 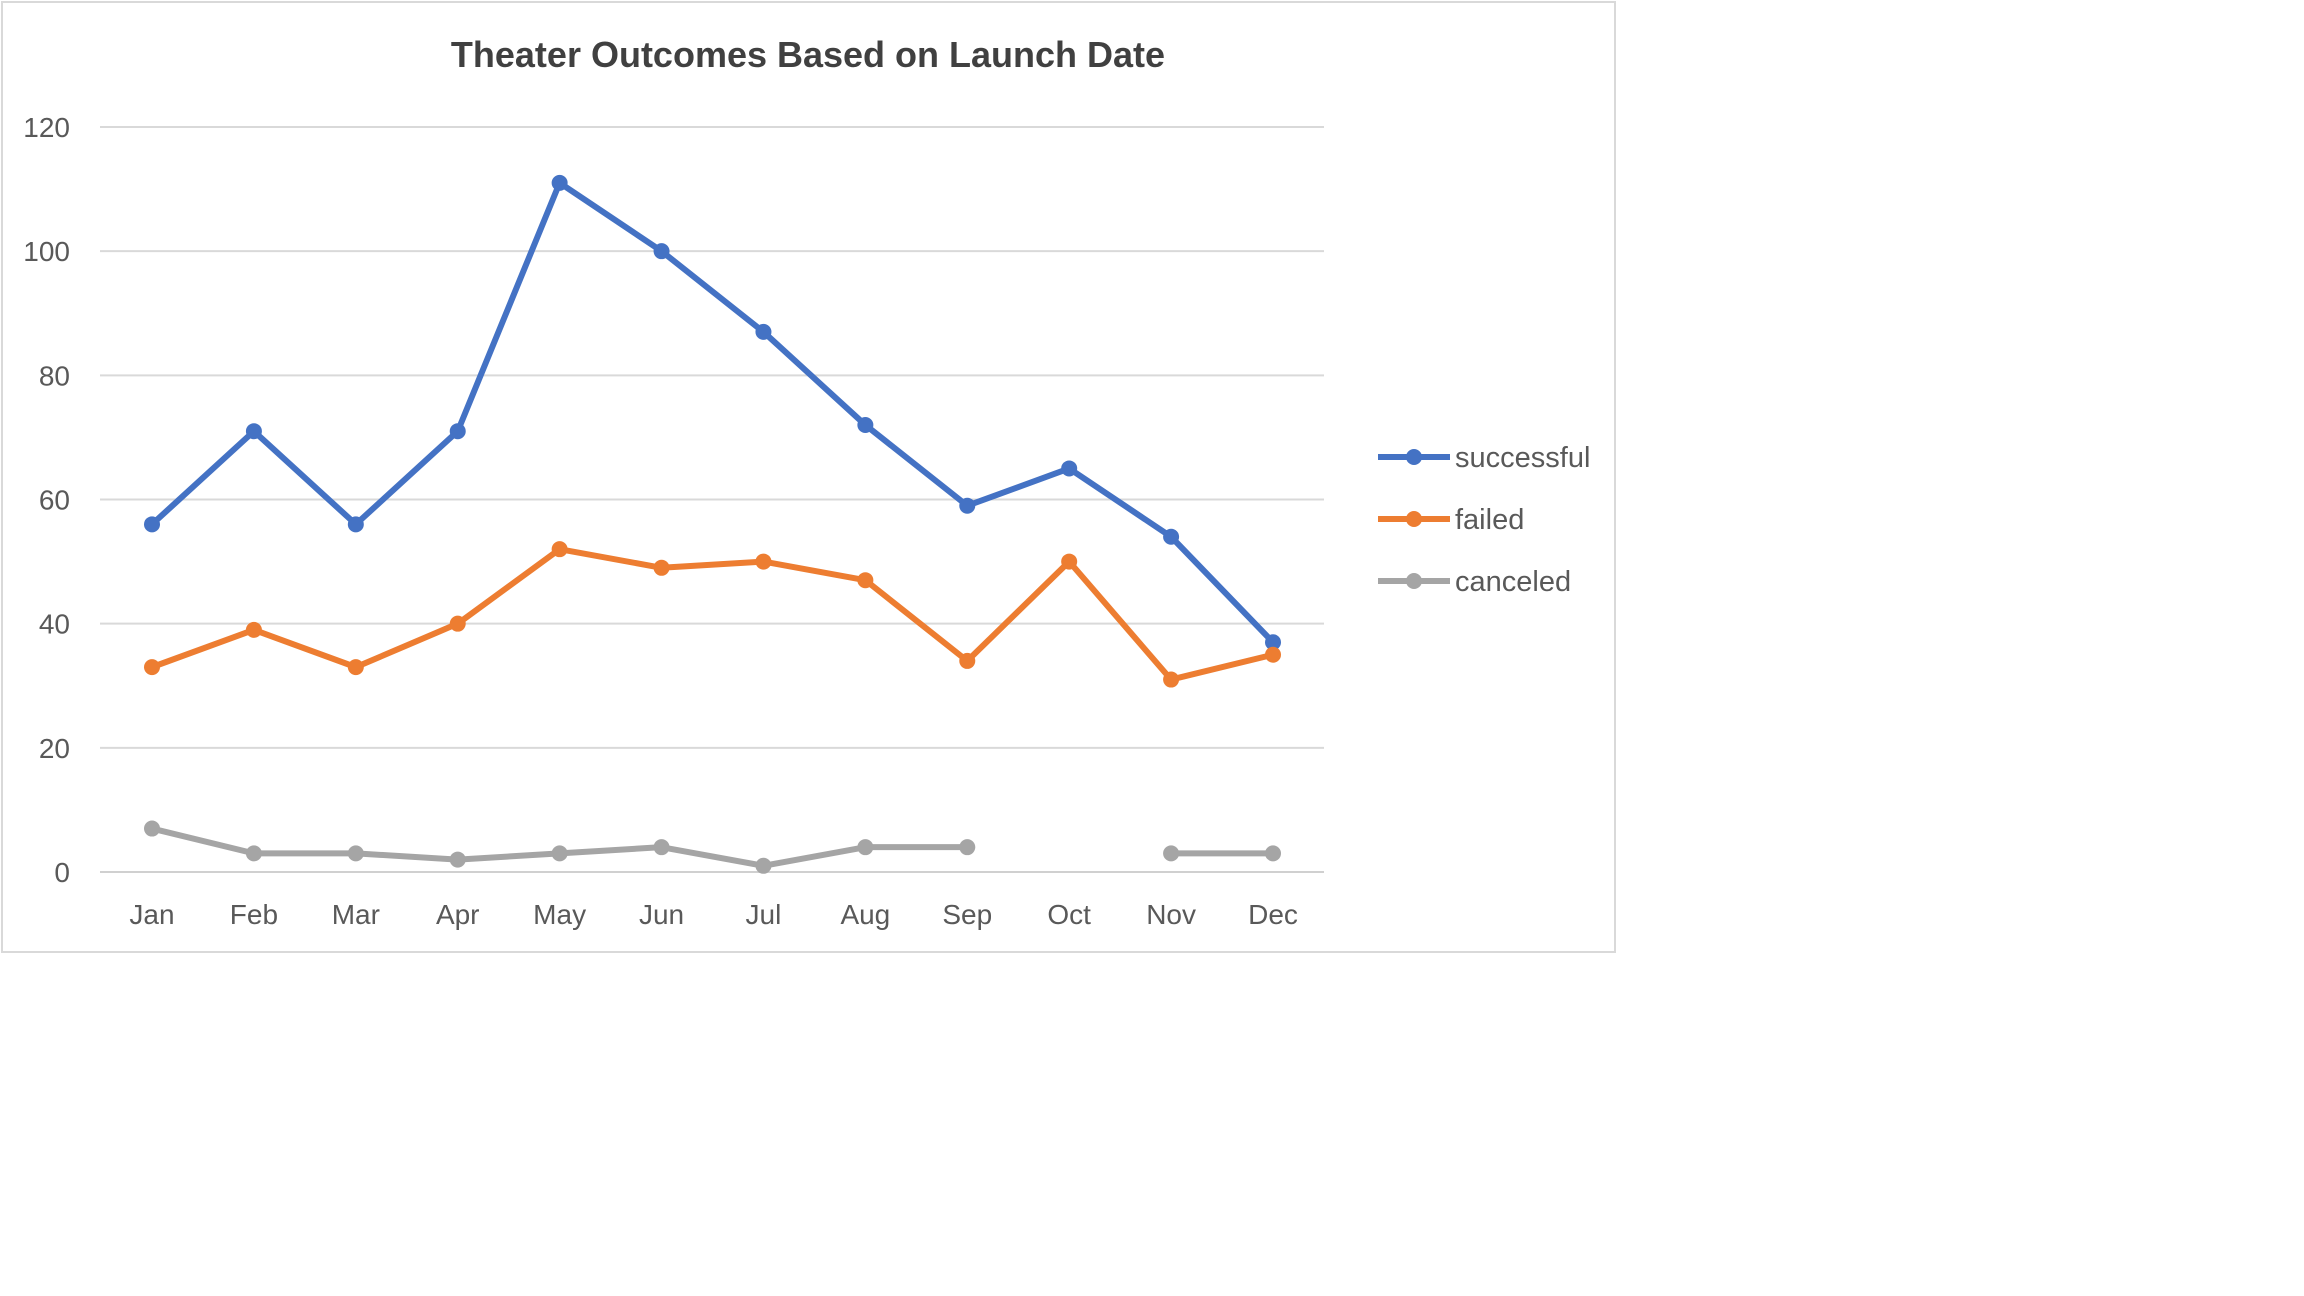 What do you see at coordinates (1171, 914) in the screenshot?
I see `x-tick-label: Nov` at bounding box center [1171, 914].